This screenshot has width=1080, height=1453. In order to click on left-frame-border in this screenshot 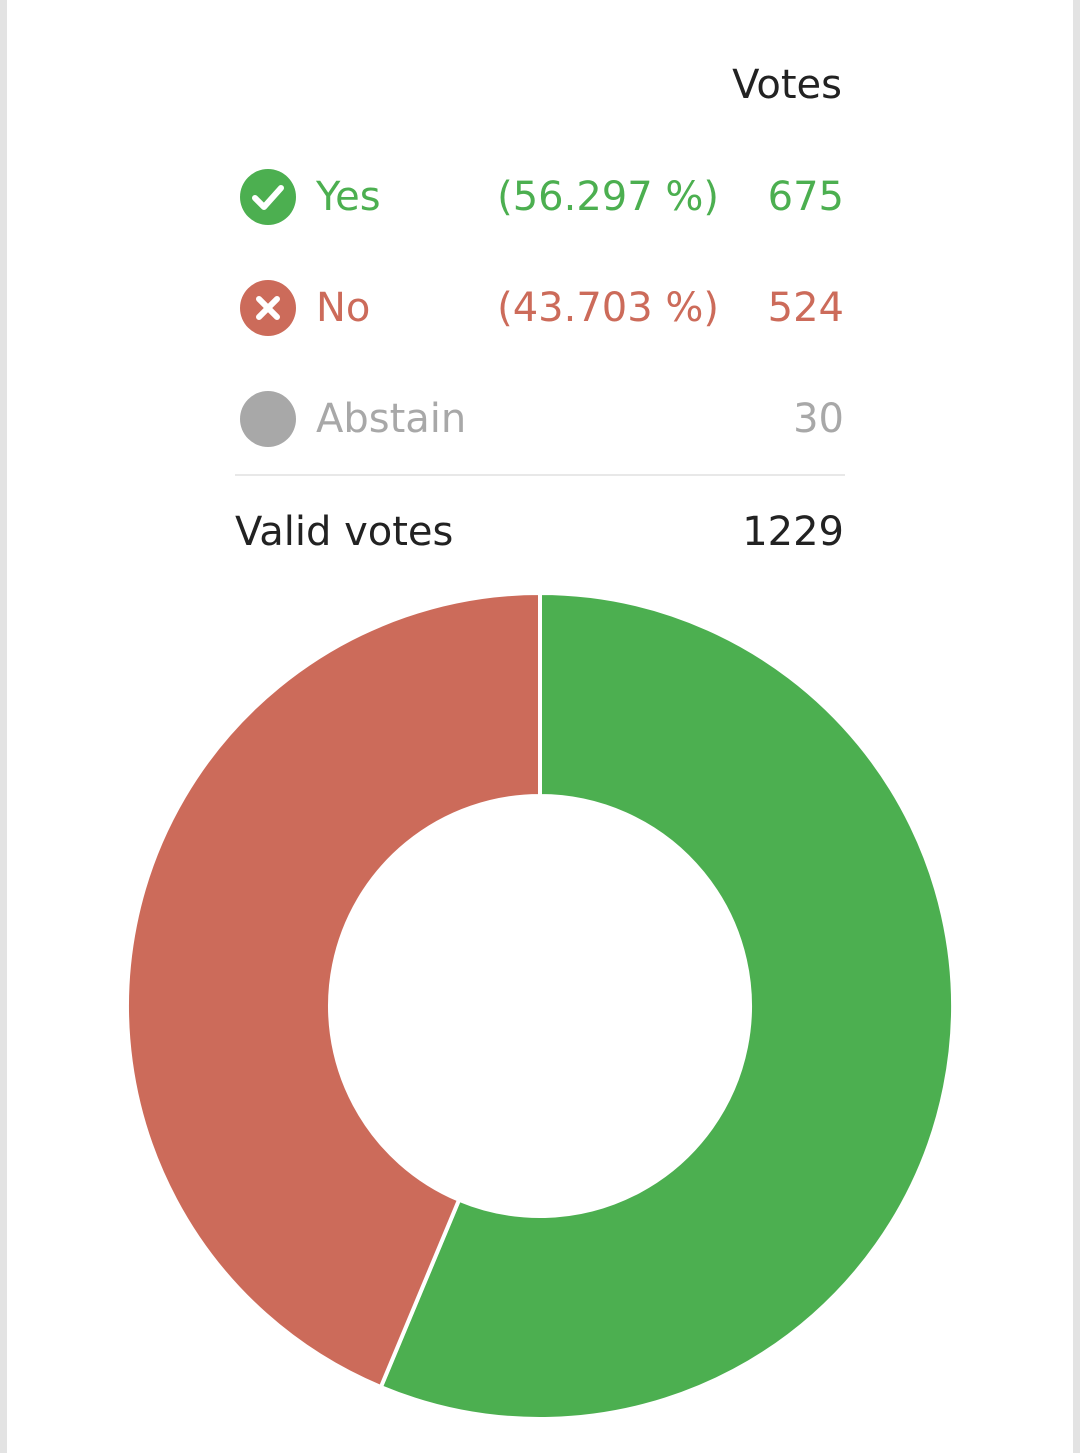, I will do `click(3, 726)`.